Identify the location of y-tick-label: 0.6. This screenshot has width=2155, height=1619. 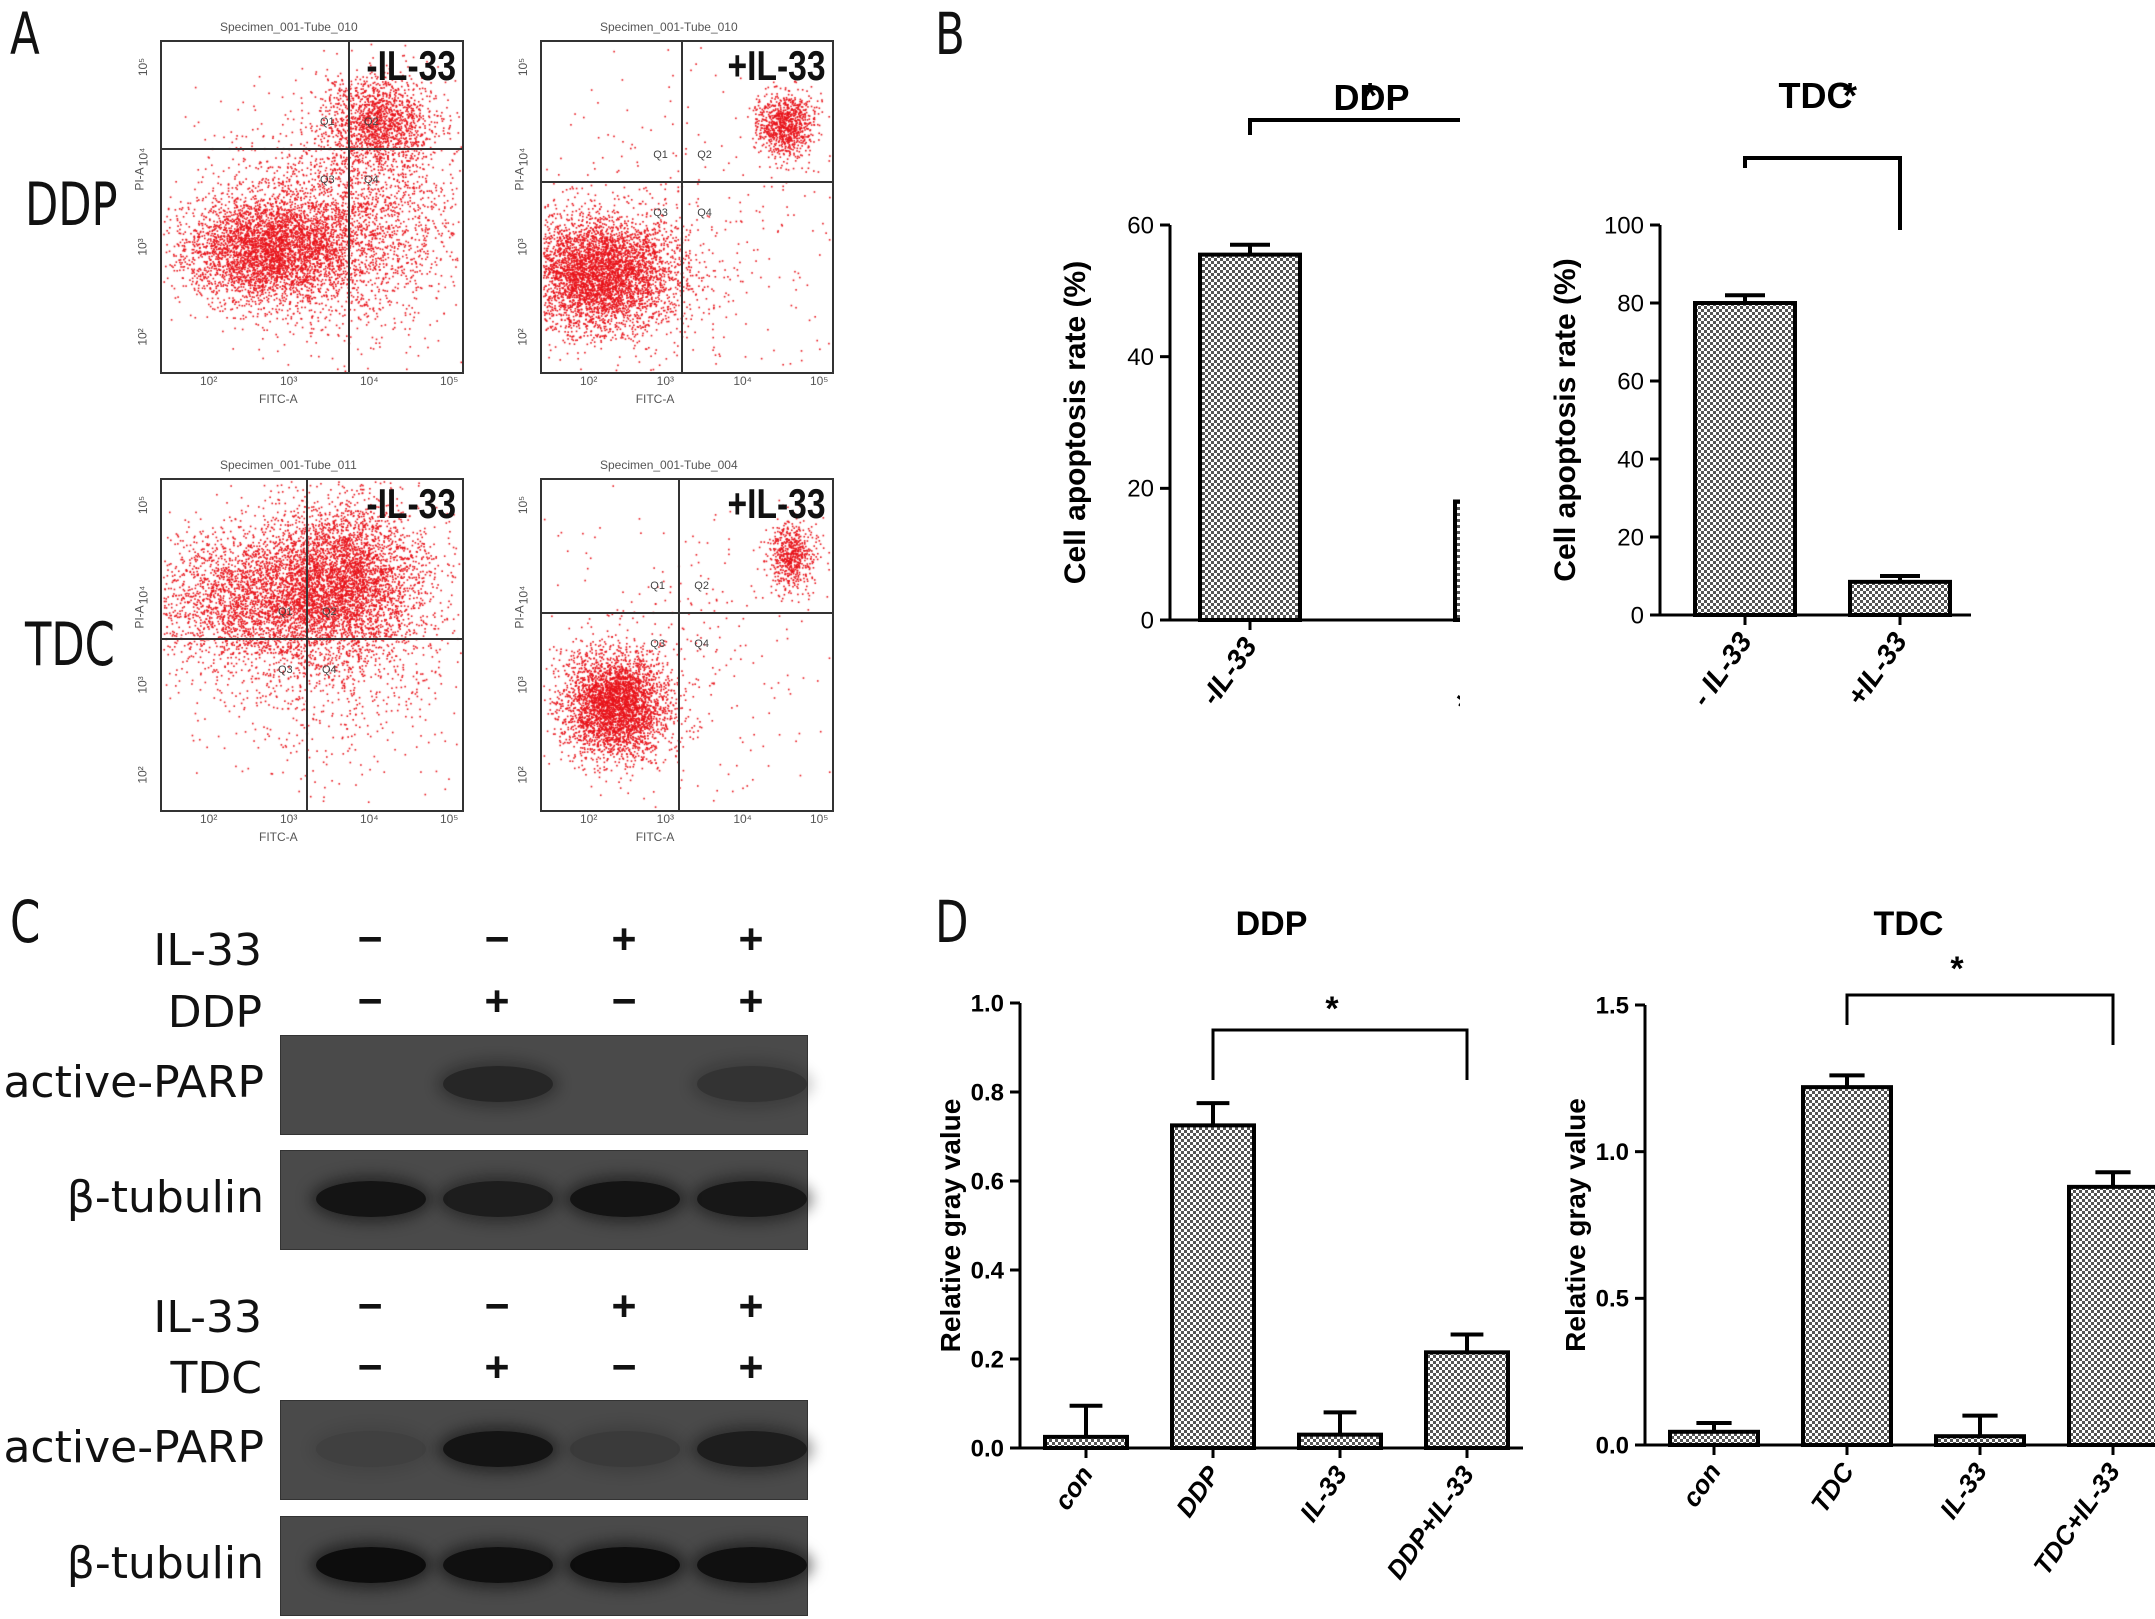
(987, 1181).